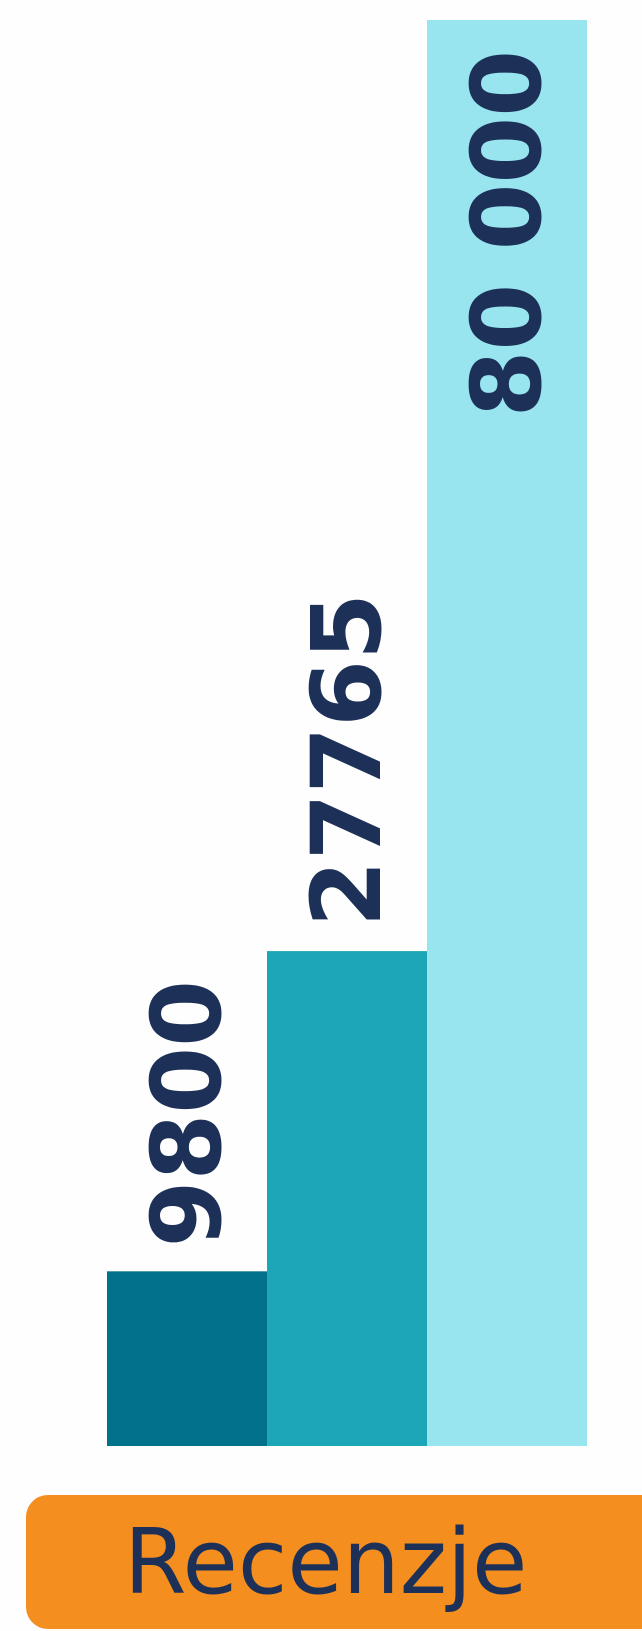 The width and height of the screenshot is (642, 1631). Describe the element at coordinates (326, 1562) in the screenshot. I see `reviews-button-label: Recenzje` at that location.